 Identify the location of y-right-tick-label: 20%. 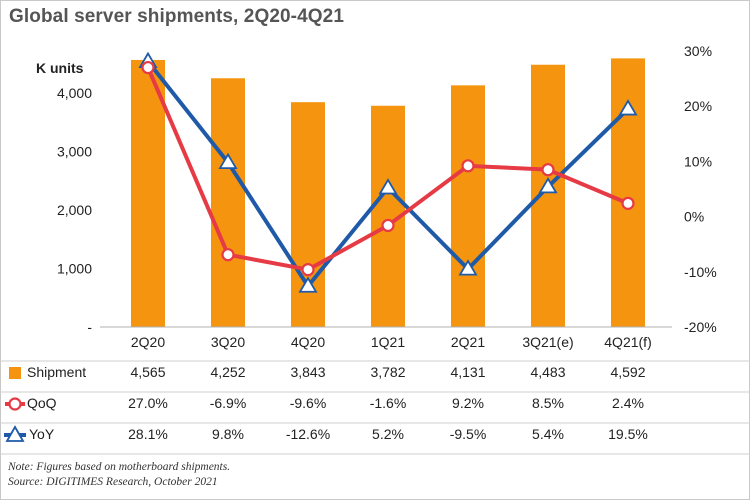
(698, 106).